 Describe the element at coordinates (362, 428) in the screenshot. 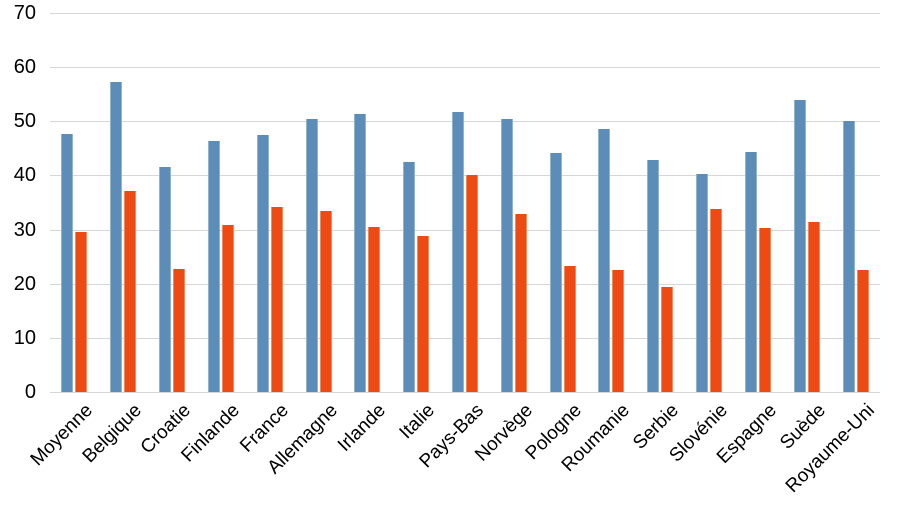

I see `x-axis-category-label: Irlande` at that location.